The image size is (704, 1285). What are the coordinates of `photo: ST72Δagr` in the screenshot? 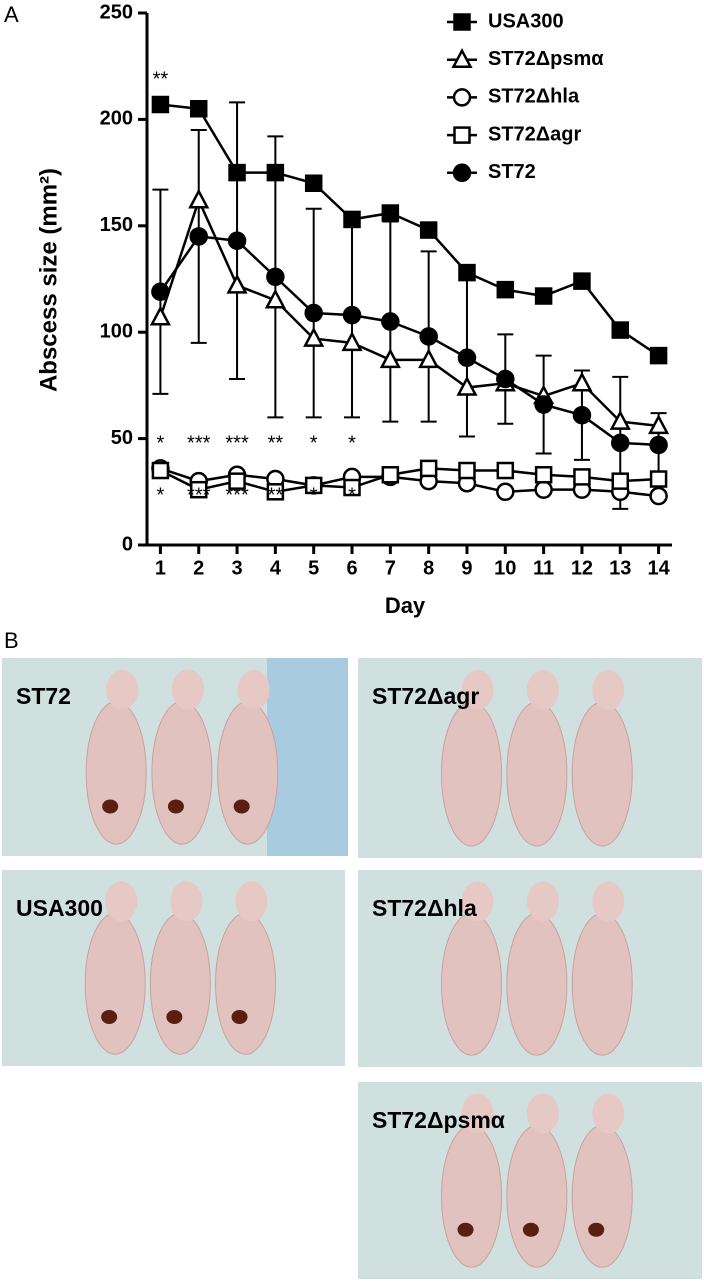 It's located at (530, 758).